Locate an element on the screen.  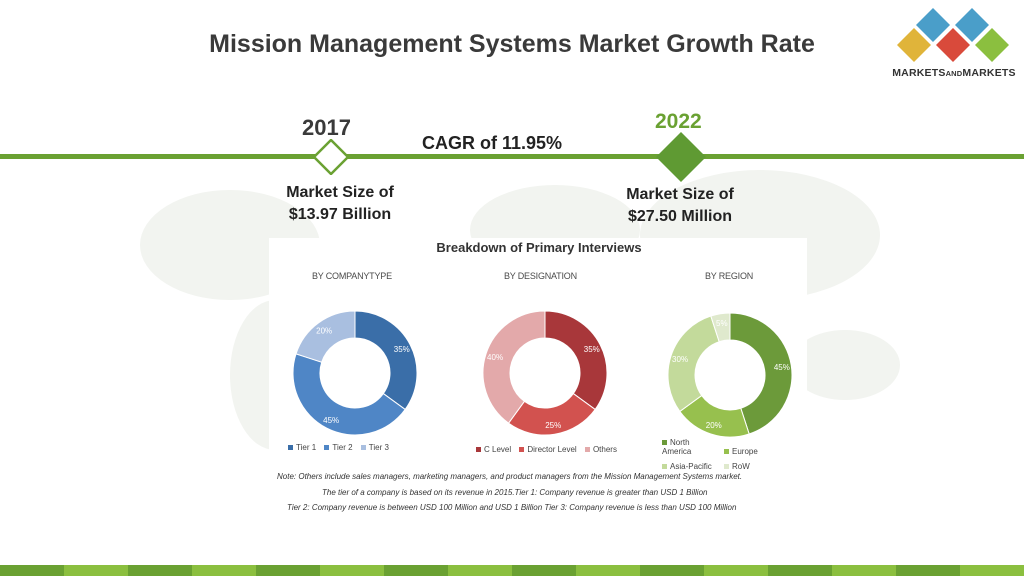
donut-chart-company-type: 35% 45% 20% is located at coordinates (355, 373).